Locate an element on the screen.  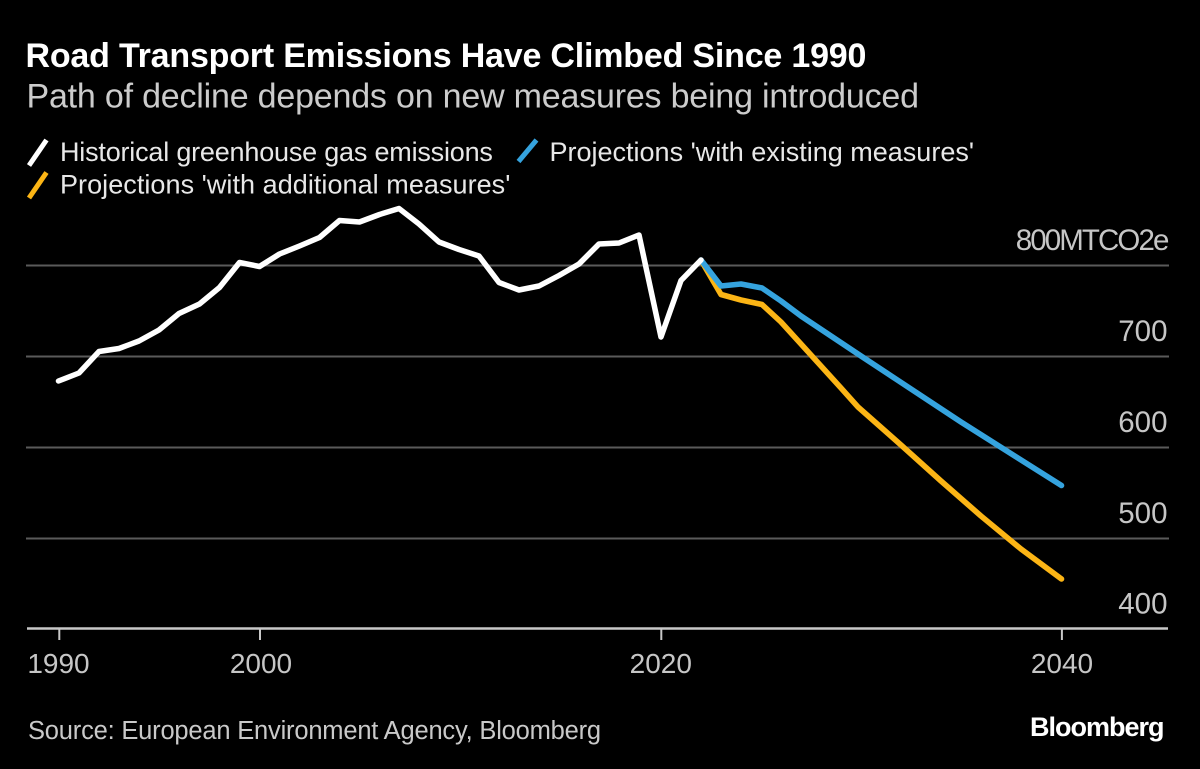
svg-text: 800MTCO2e is located at coordinates (1092, 240).